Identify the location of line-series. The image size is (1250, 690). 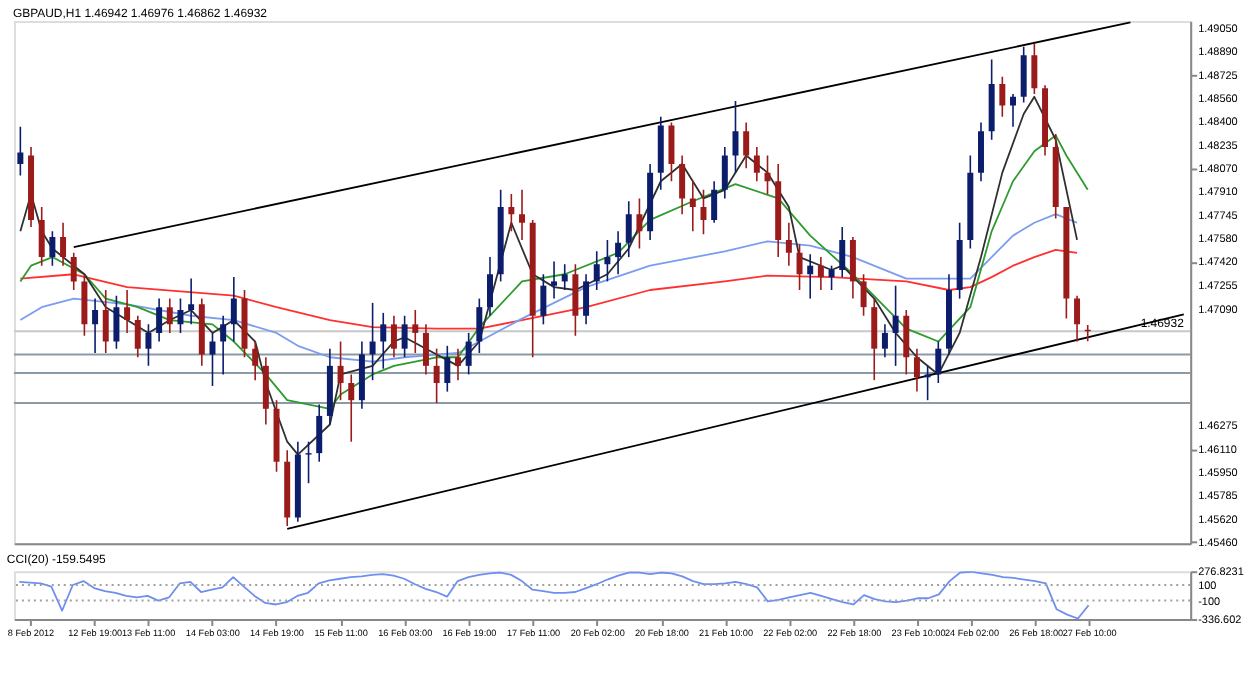
(554, 595).